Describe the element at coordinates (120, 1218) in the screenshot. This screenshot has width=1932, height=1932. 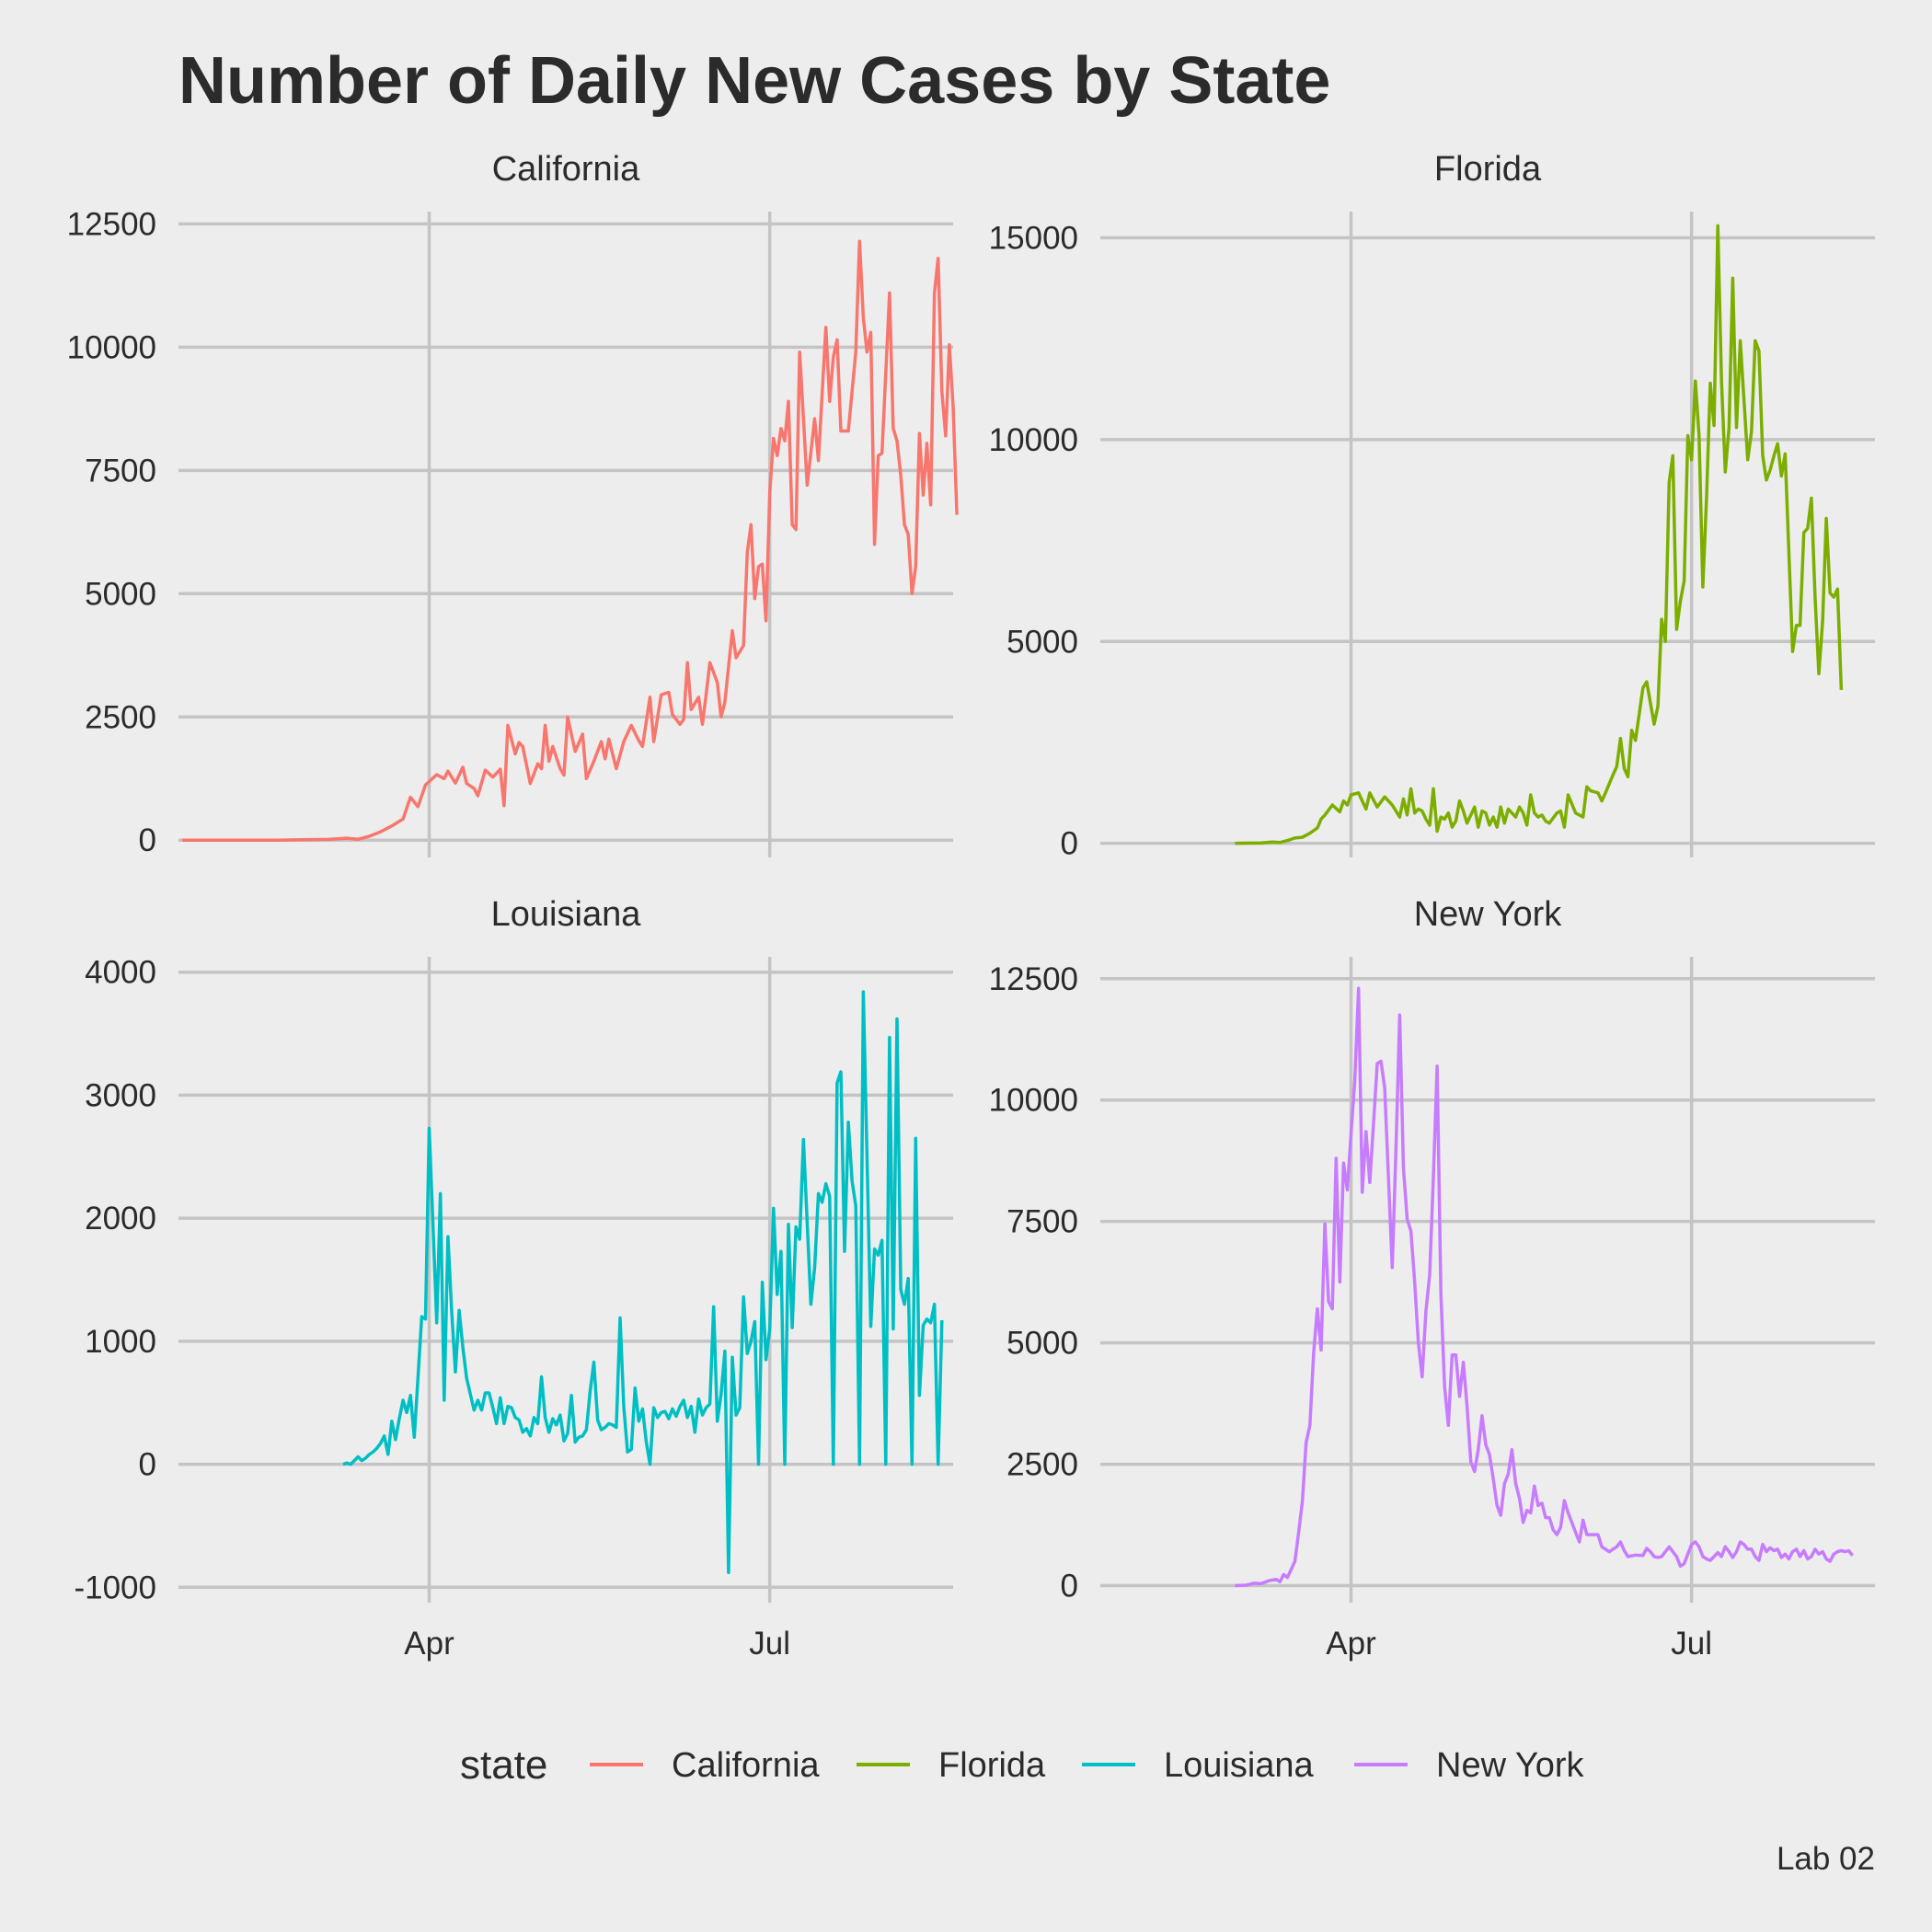
I see `y-tick-label: 2000` at that location.